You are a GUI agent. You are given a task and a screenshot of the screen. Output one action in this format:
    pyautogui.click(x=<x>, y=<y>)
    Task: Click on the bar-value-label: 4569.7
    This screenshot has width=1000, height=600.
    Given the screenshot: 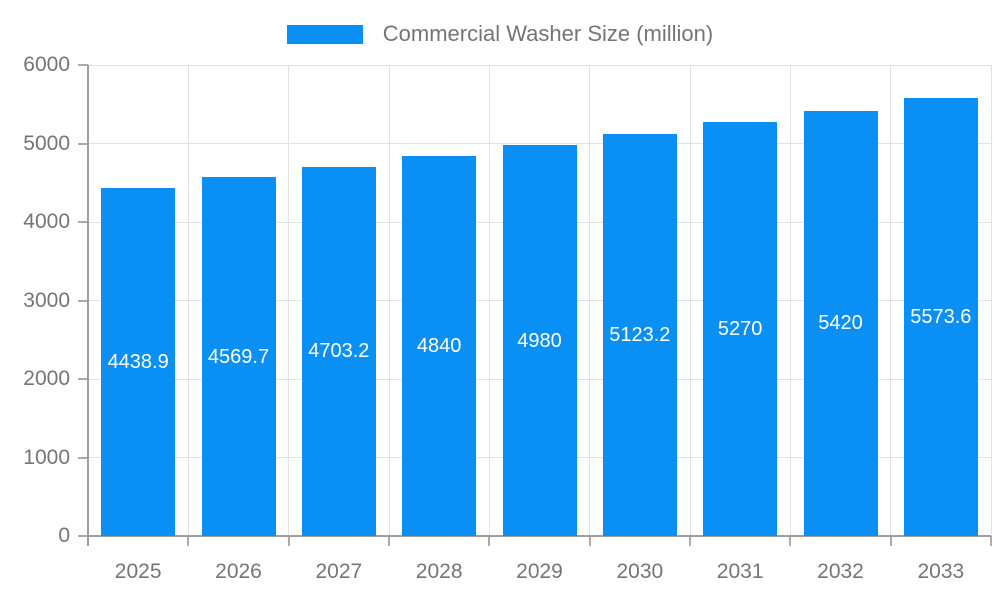 What is the action you would take?
    pyautogui.click(x=238, y=356)
    